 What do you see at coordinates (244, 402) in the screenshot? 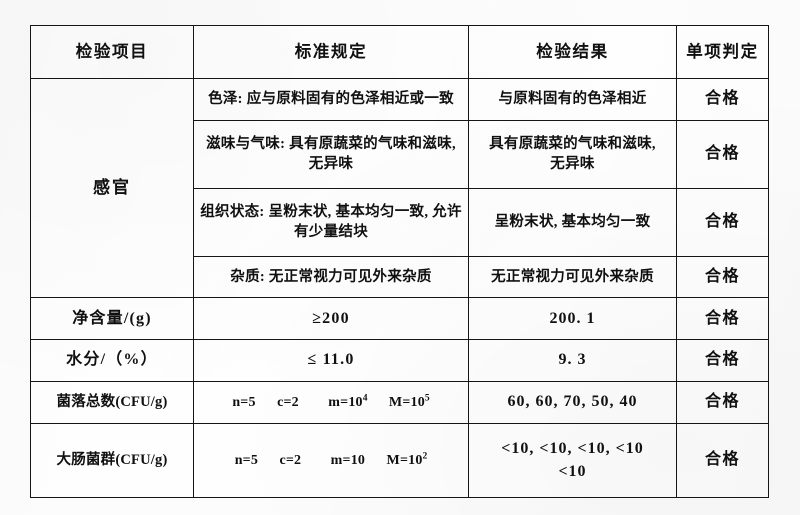
I see `tpc-n-value: n=5` at bounding box center [244, 402].